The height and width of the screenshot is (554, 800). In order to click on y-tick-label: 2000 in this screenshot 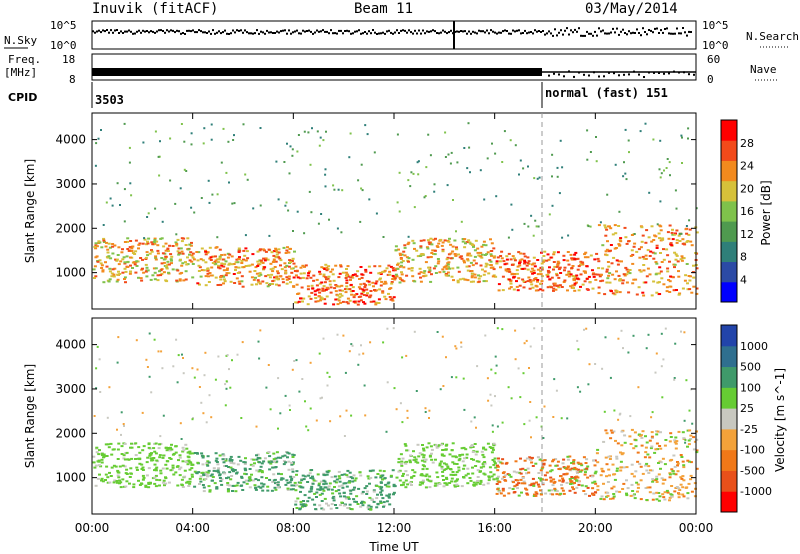, I will do `click(70, 433)`.